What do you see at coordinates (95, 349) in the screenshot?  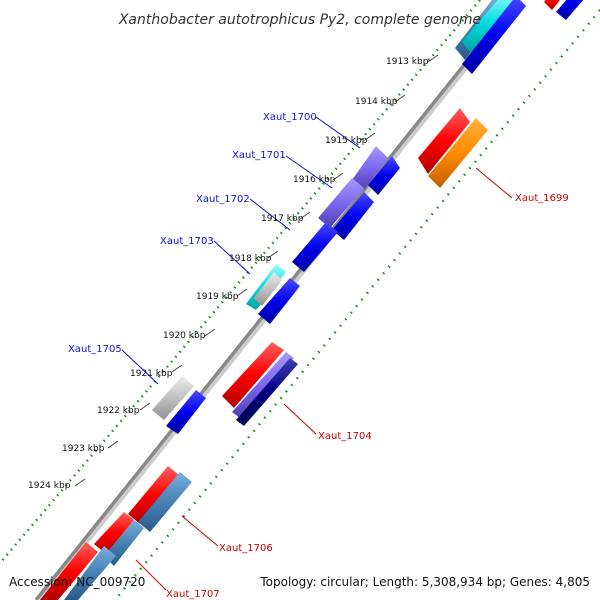 I see `gene-label-xaut-1705: Xaut_1705` at bounding box center [95, 349].